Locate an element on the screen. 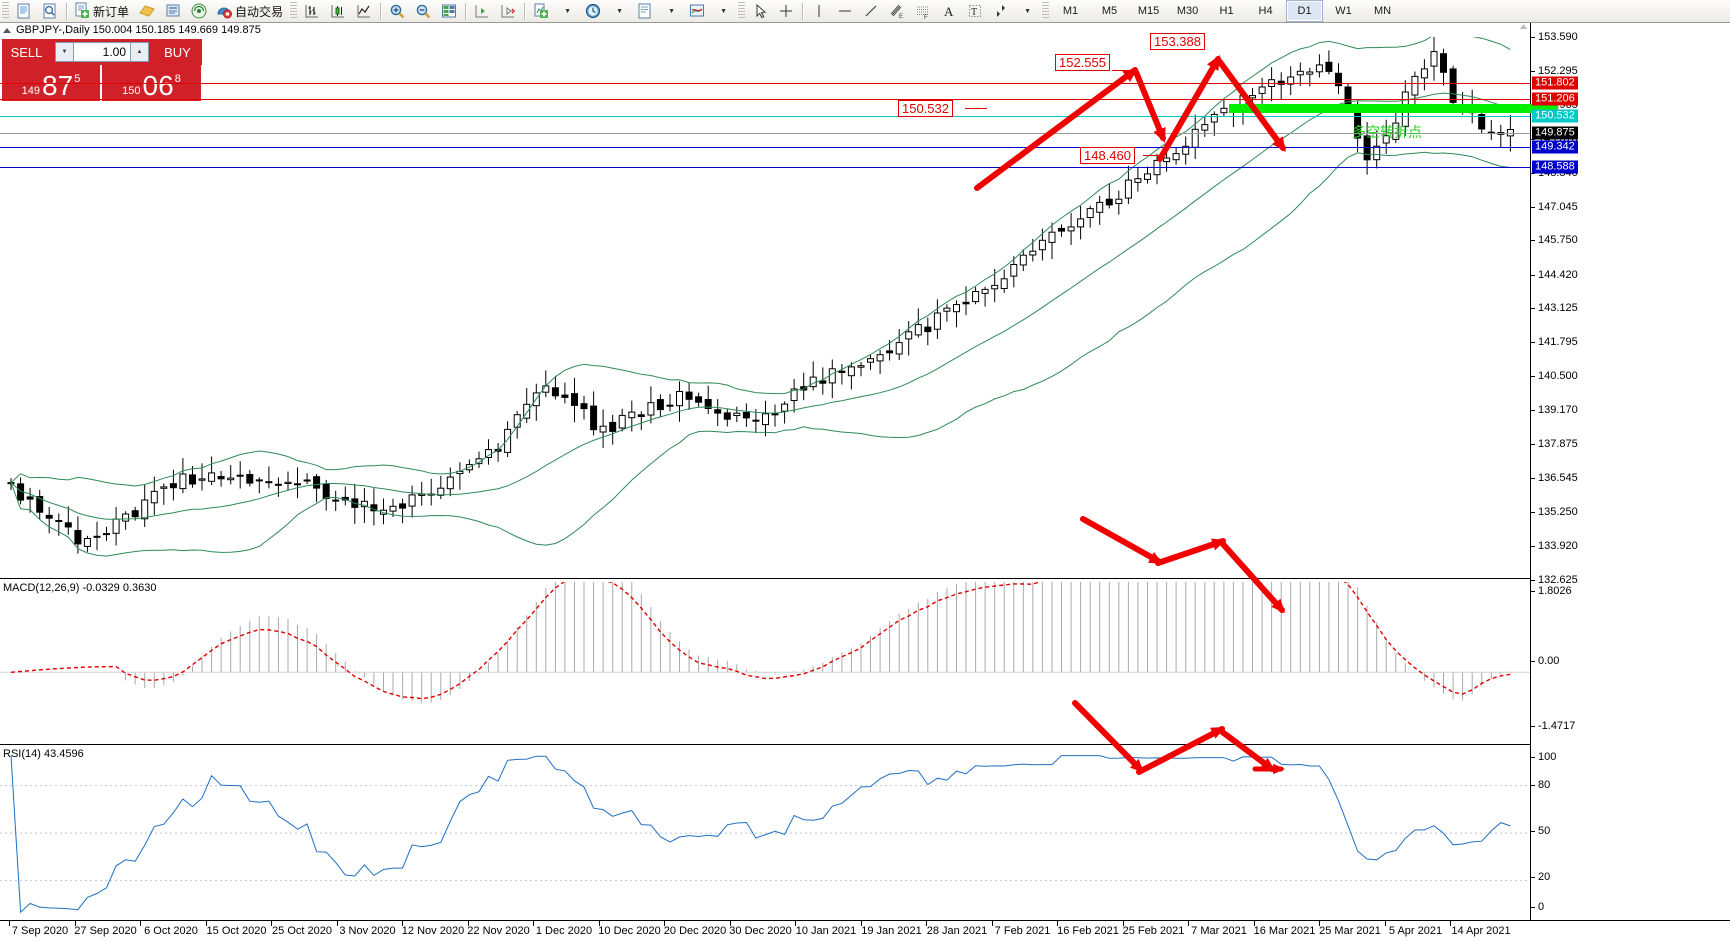 The image size is (1730, 943). chart-shift-icon is located at coordinates (482, 11).